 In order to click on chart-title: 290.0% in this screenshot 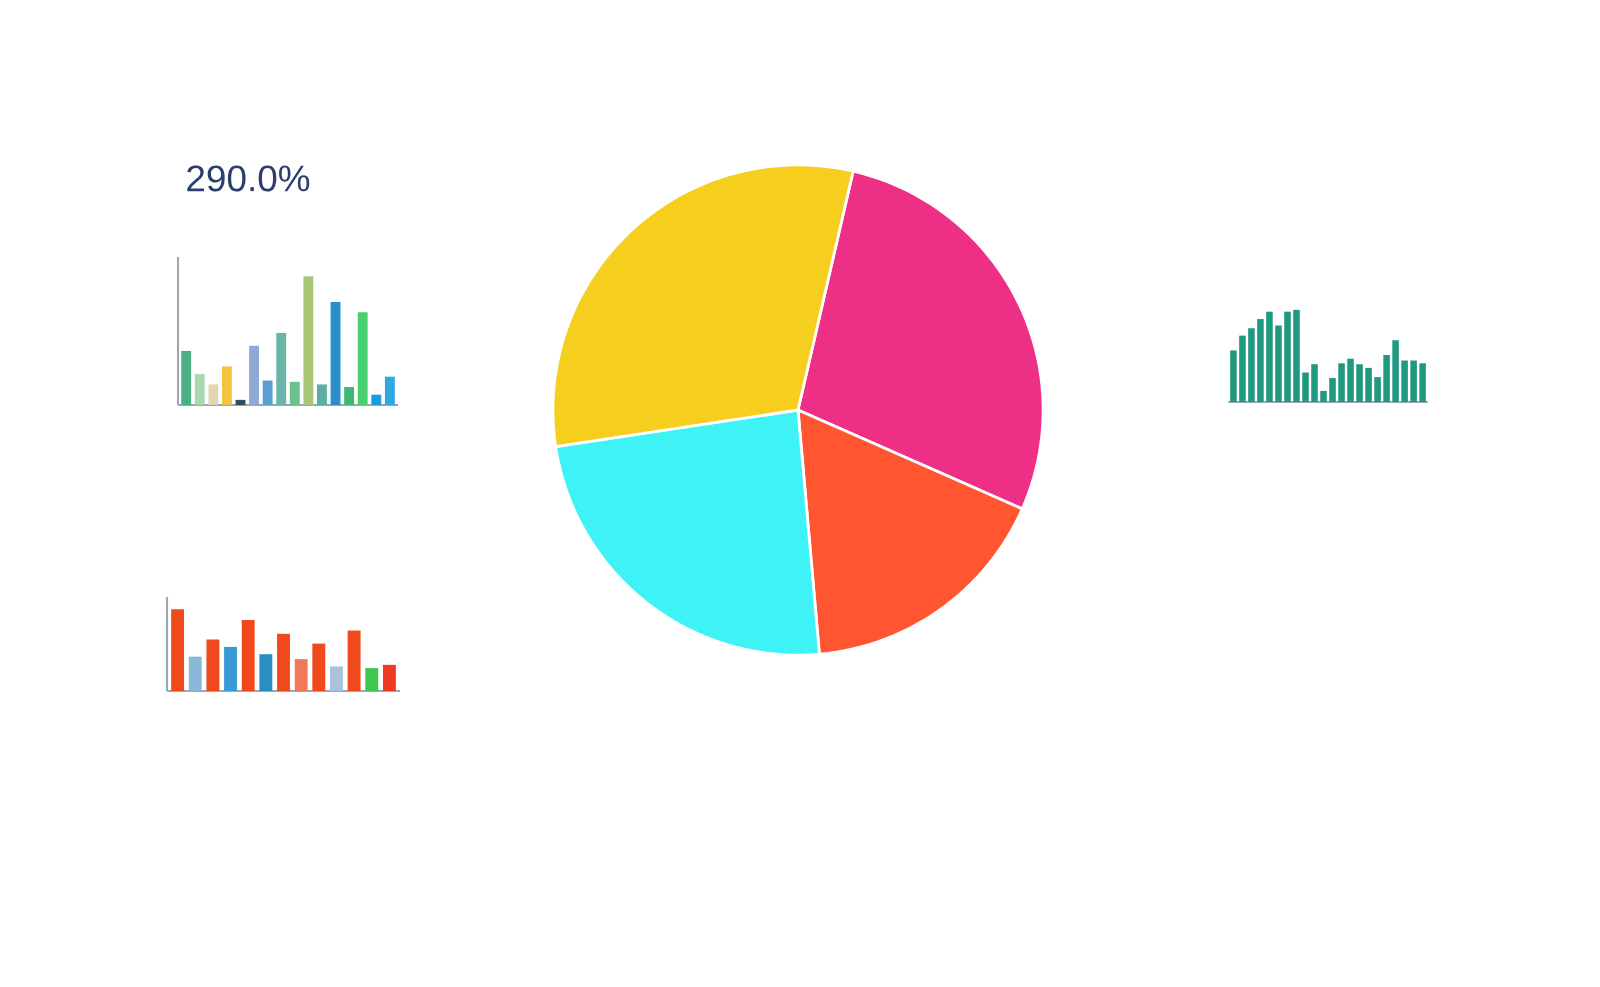, I will do `click(248, 178)`.